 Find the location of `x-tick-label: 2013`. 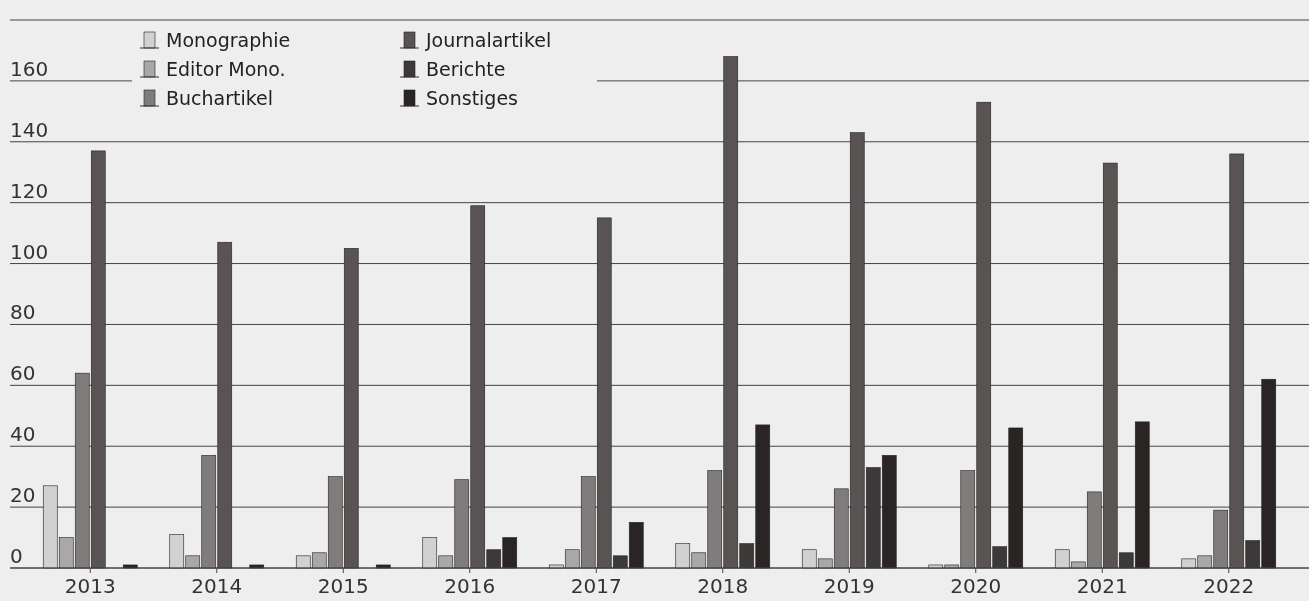

x-tick-label: 2013 is located at coordinates (90, 586).